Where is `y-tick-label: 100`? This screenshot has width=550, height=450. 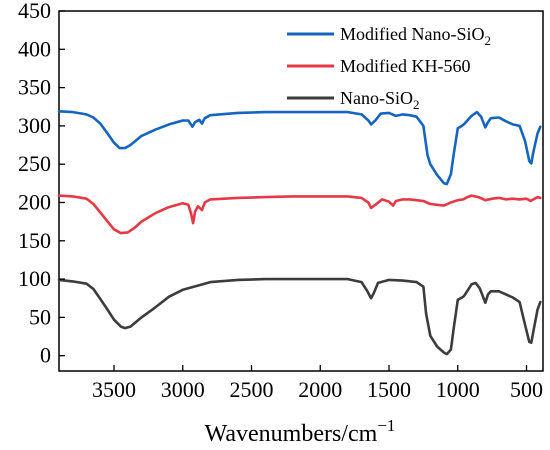 y-tick-label: 100 is located at coordinates (34, 278).